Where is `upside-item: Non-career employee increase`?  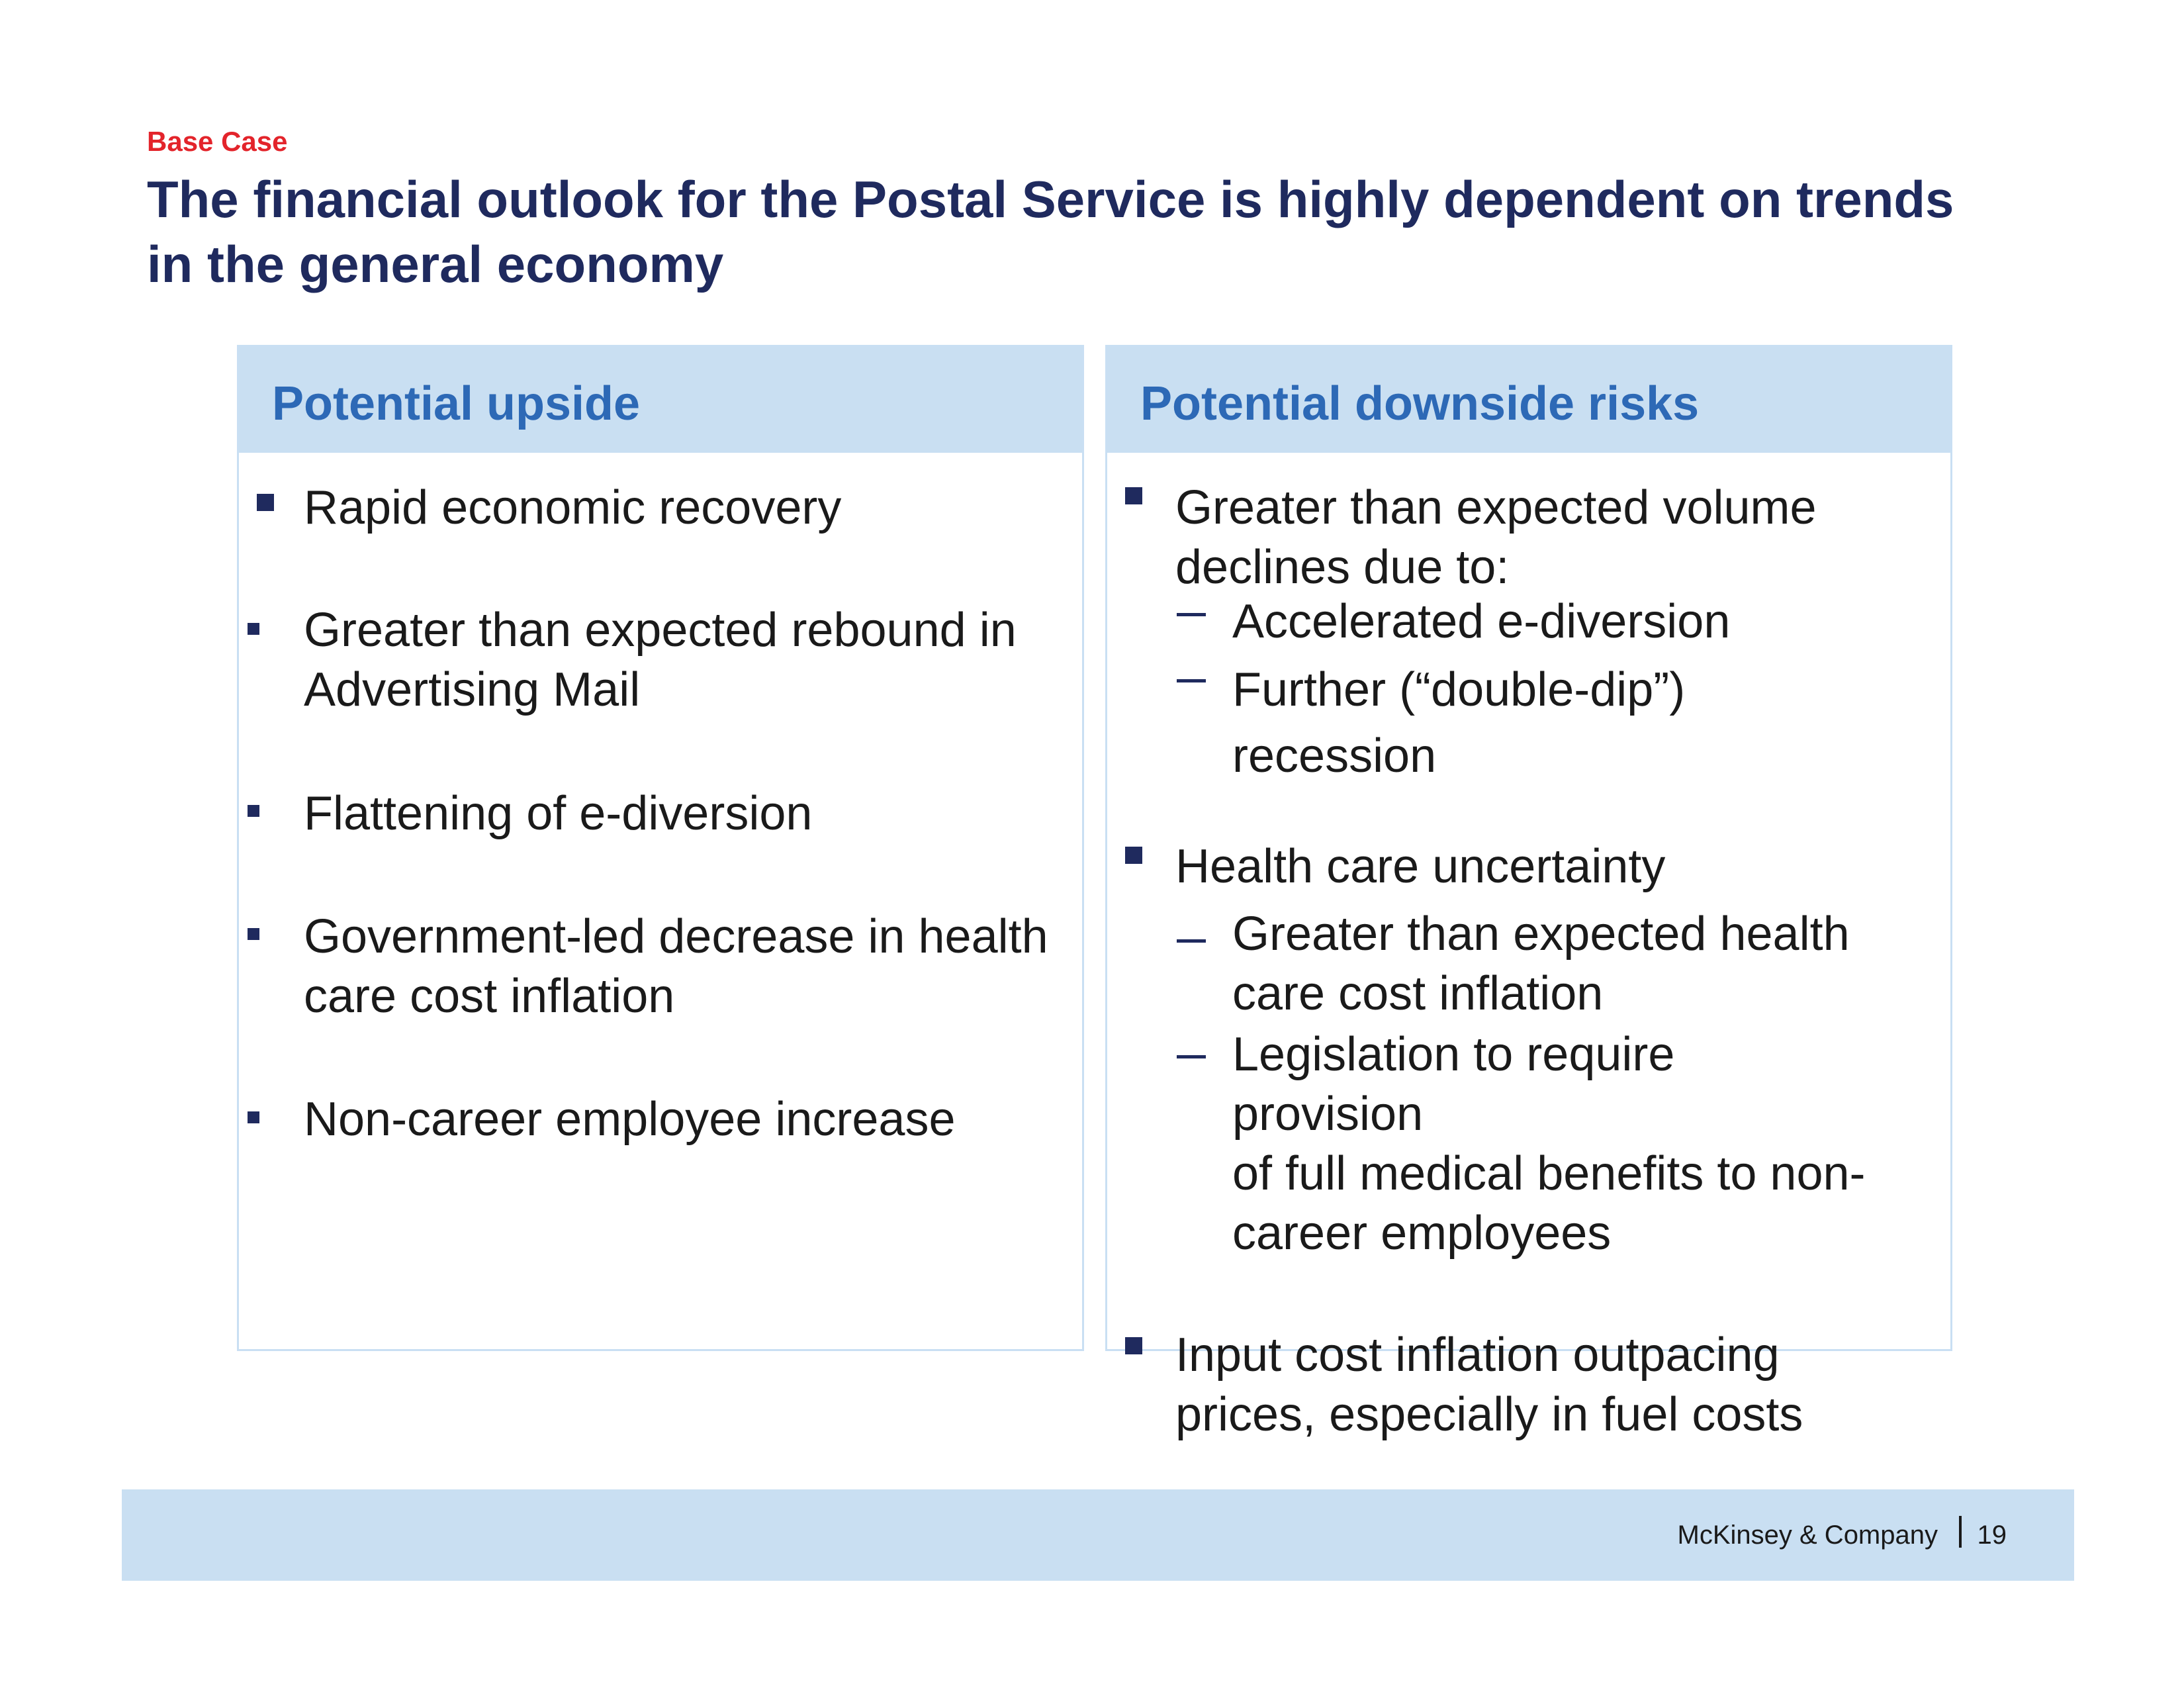 upside-item: Non-career employee increase is located at coordinates (721, 1119).